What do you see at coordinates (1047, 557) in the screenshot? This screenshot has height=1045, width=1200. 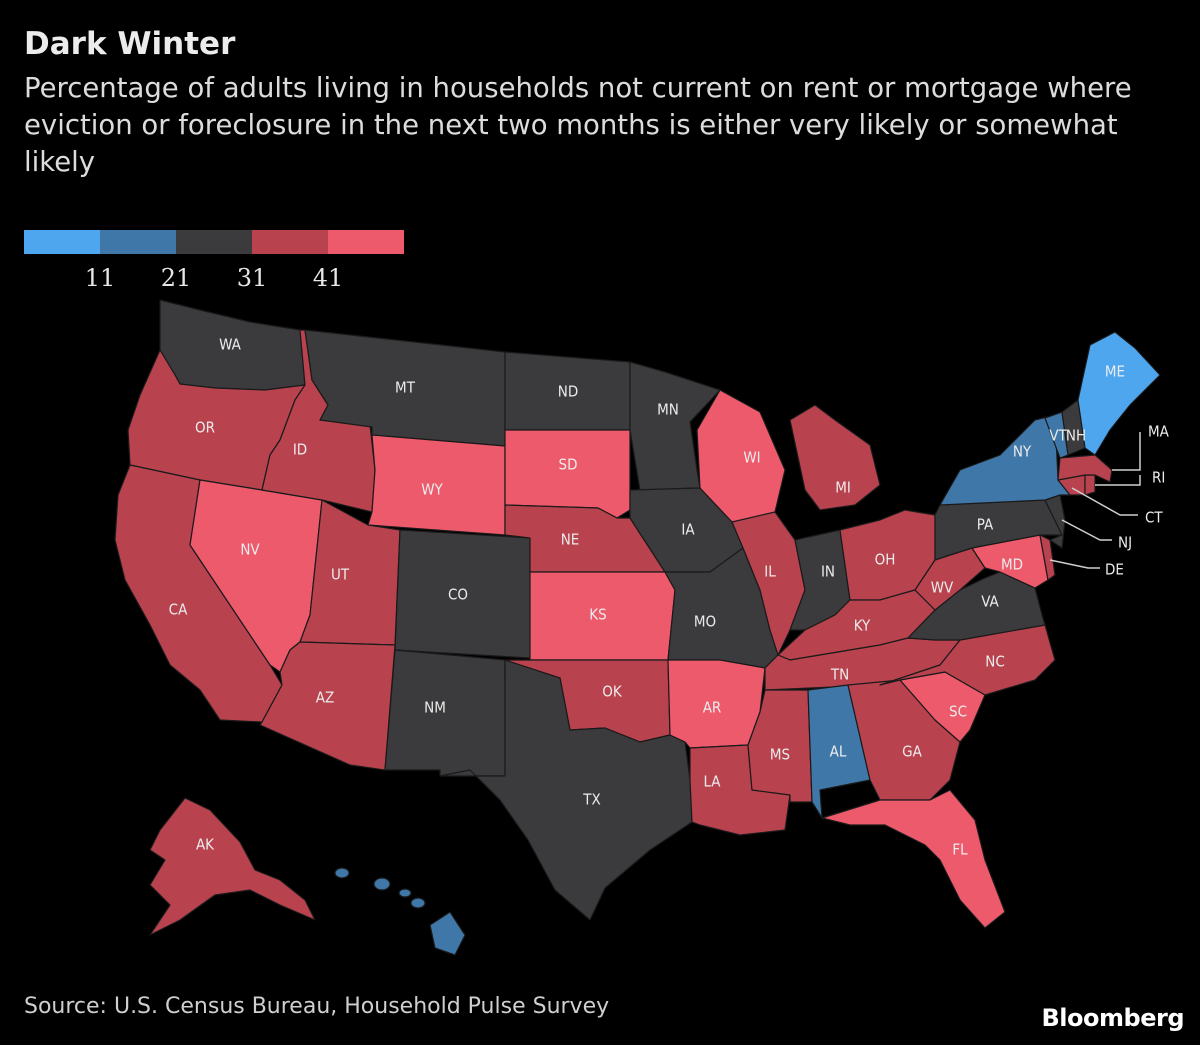 I see `state-de` at bounding box center [1047, 557].